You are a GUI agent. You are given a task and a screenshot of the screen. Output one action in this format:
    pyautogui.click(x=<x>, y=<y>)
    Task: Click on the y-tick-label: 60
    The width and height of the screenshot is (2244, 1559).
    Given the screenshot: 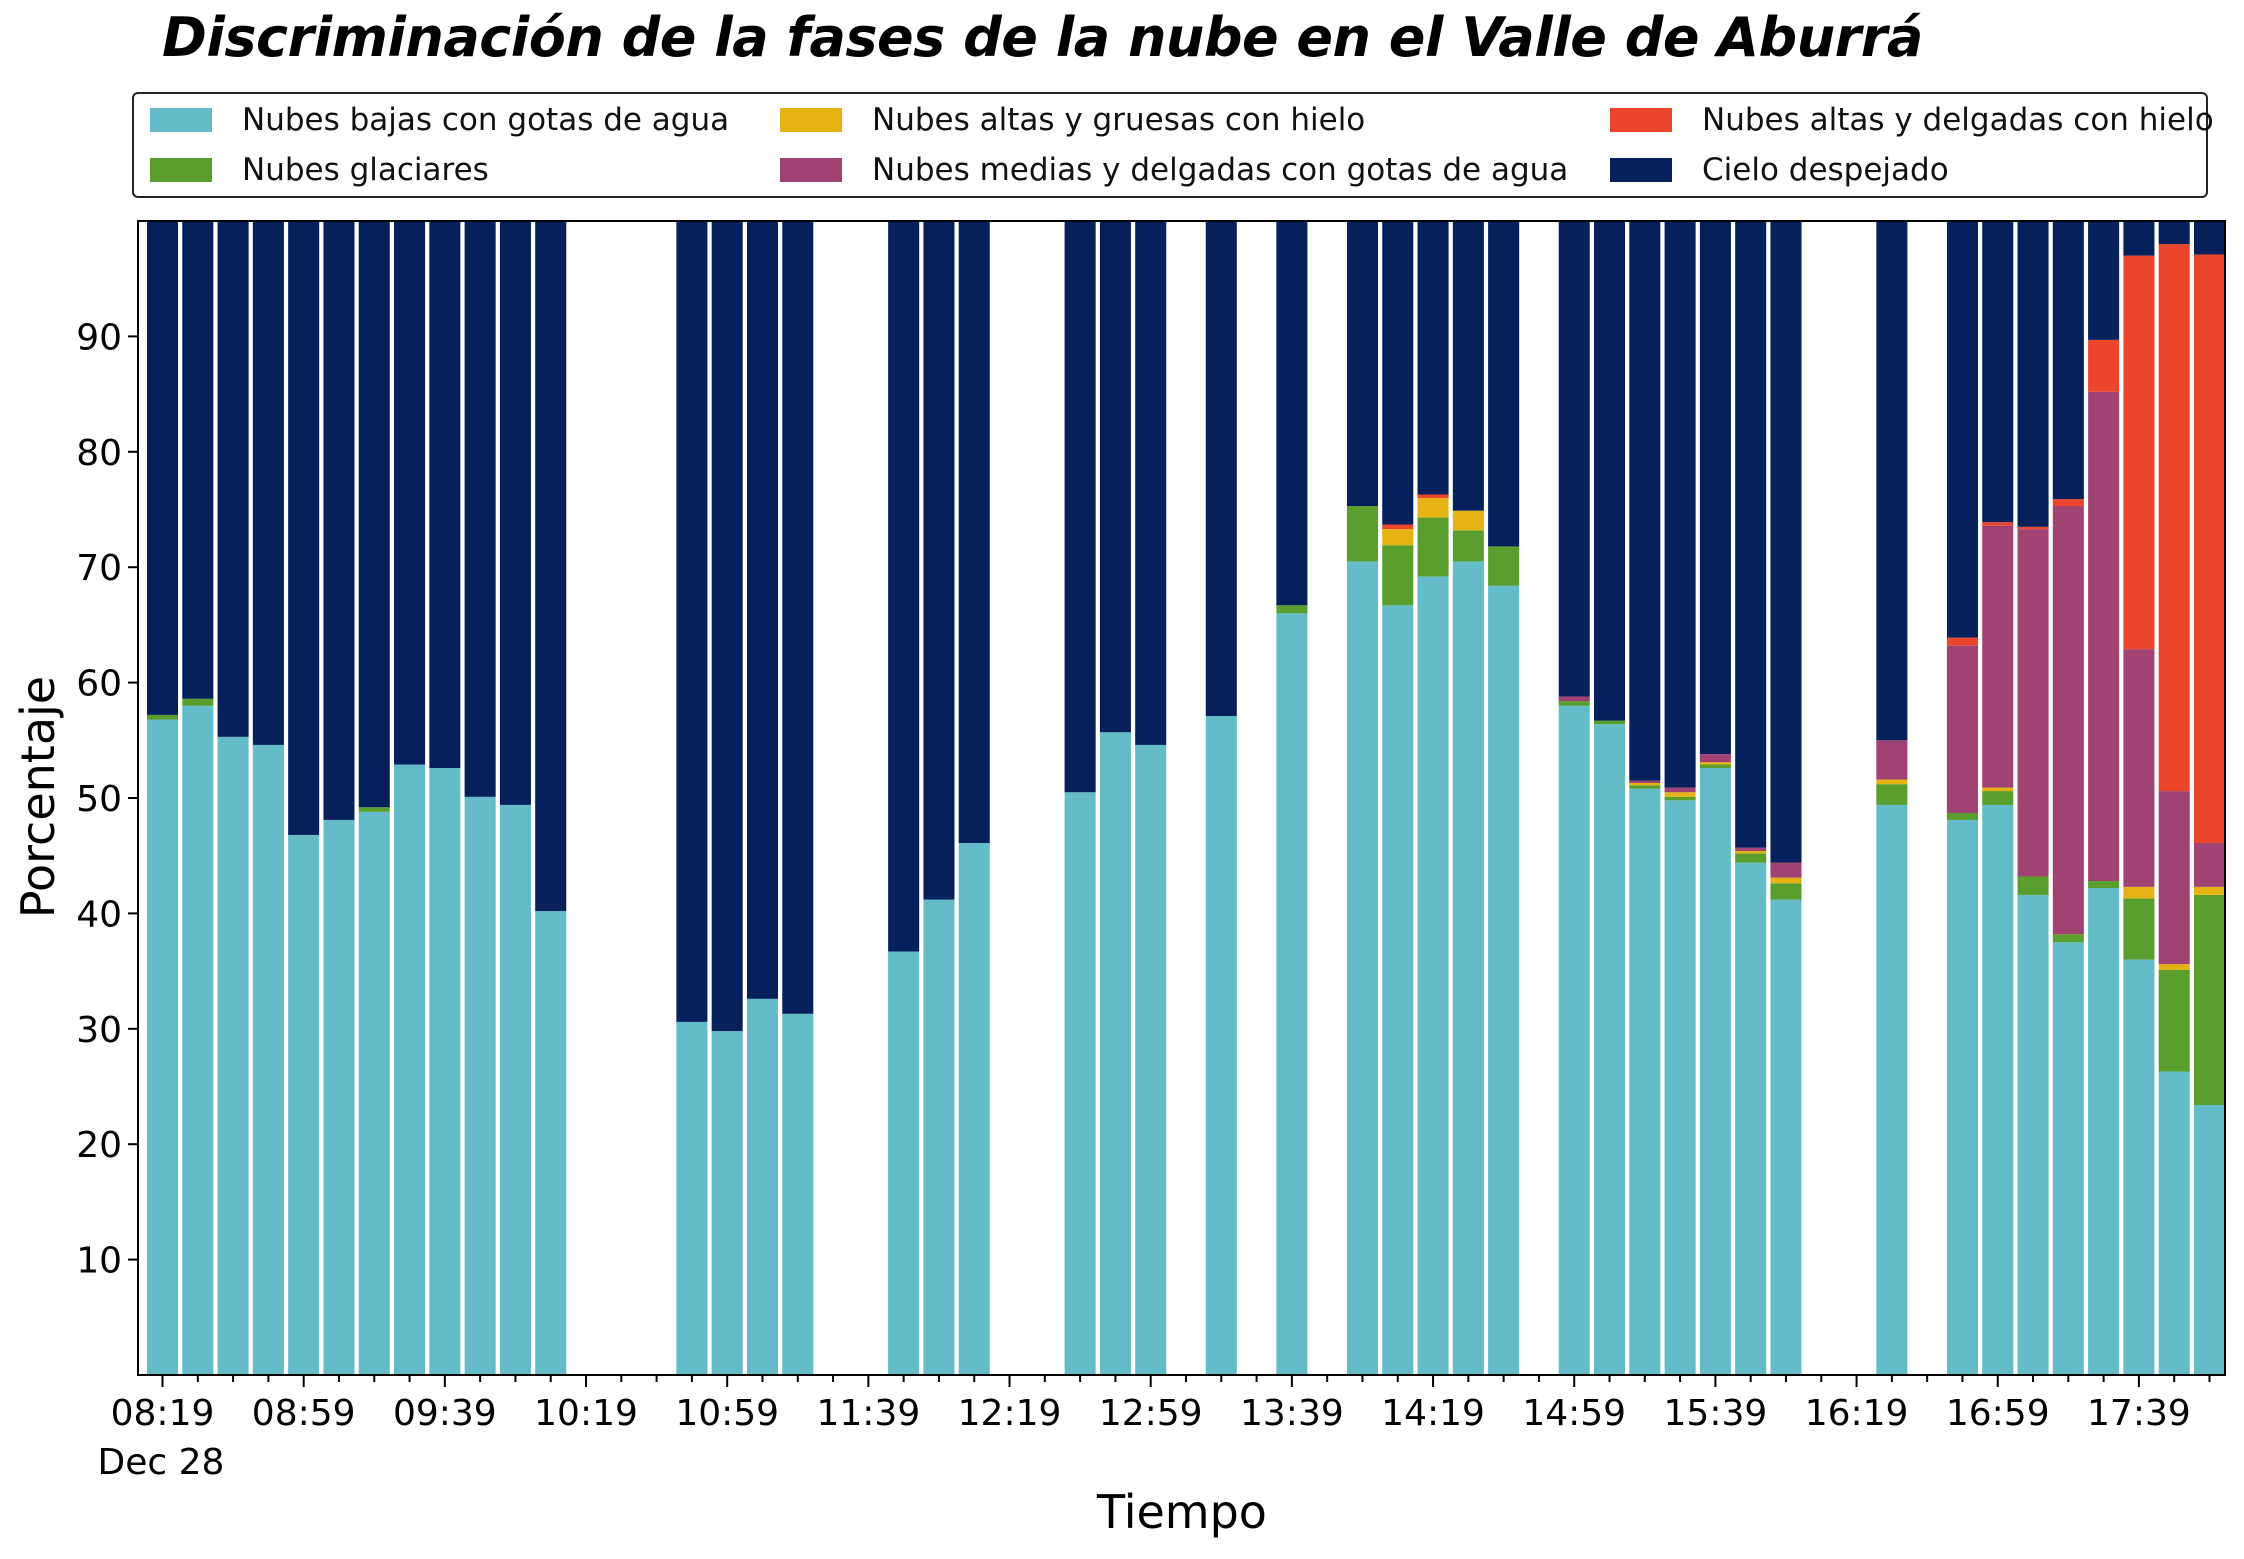 What is the action you would take?
    pyautogui.click(x=99, y=684)
    